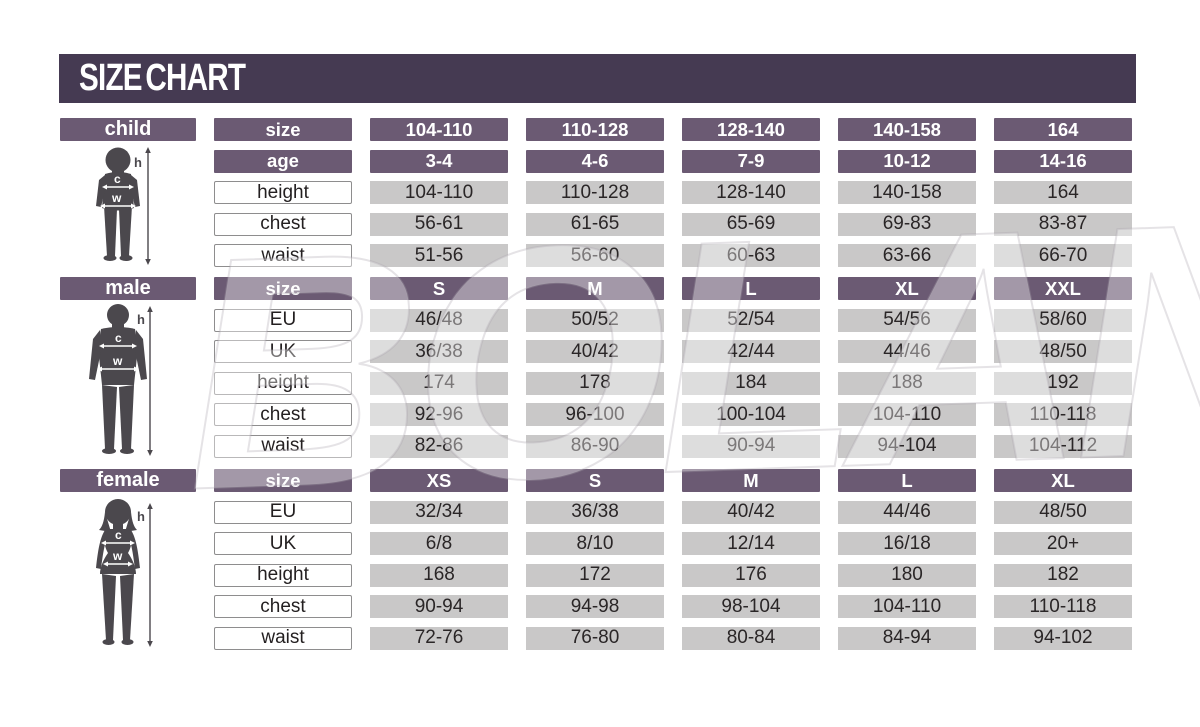  Describe the element at coordinates (1063, 224) in the screenshot. I see `child-chest-col5: 83-87` at that location.